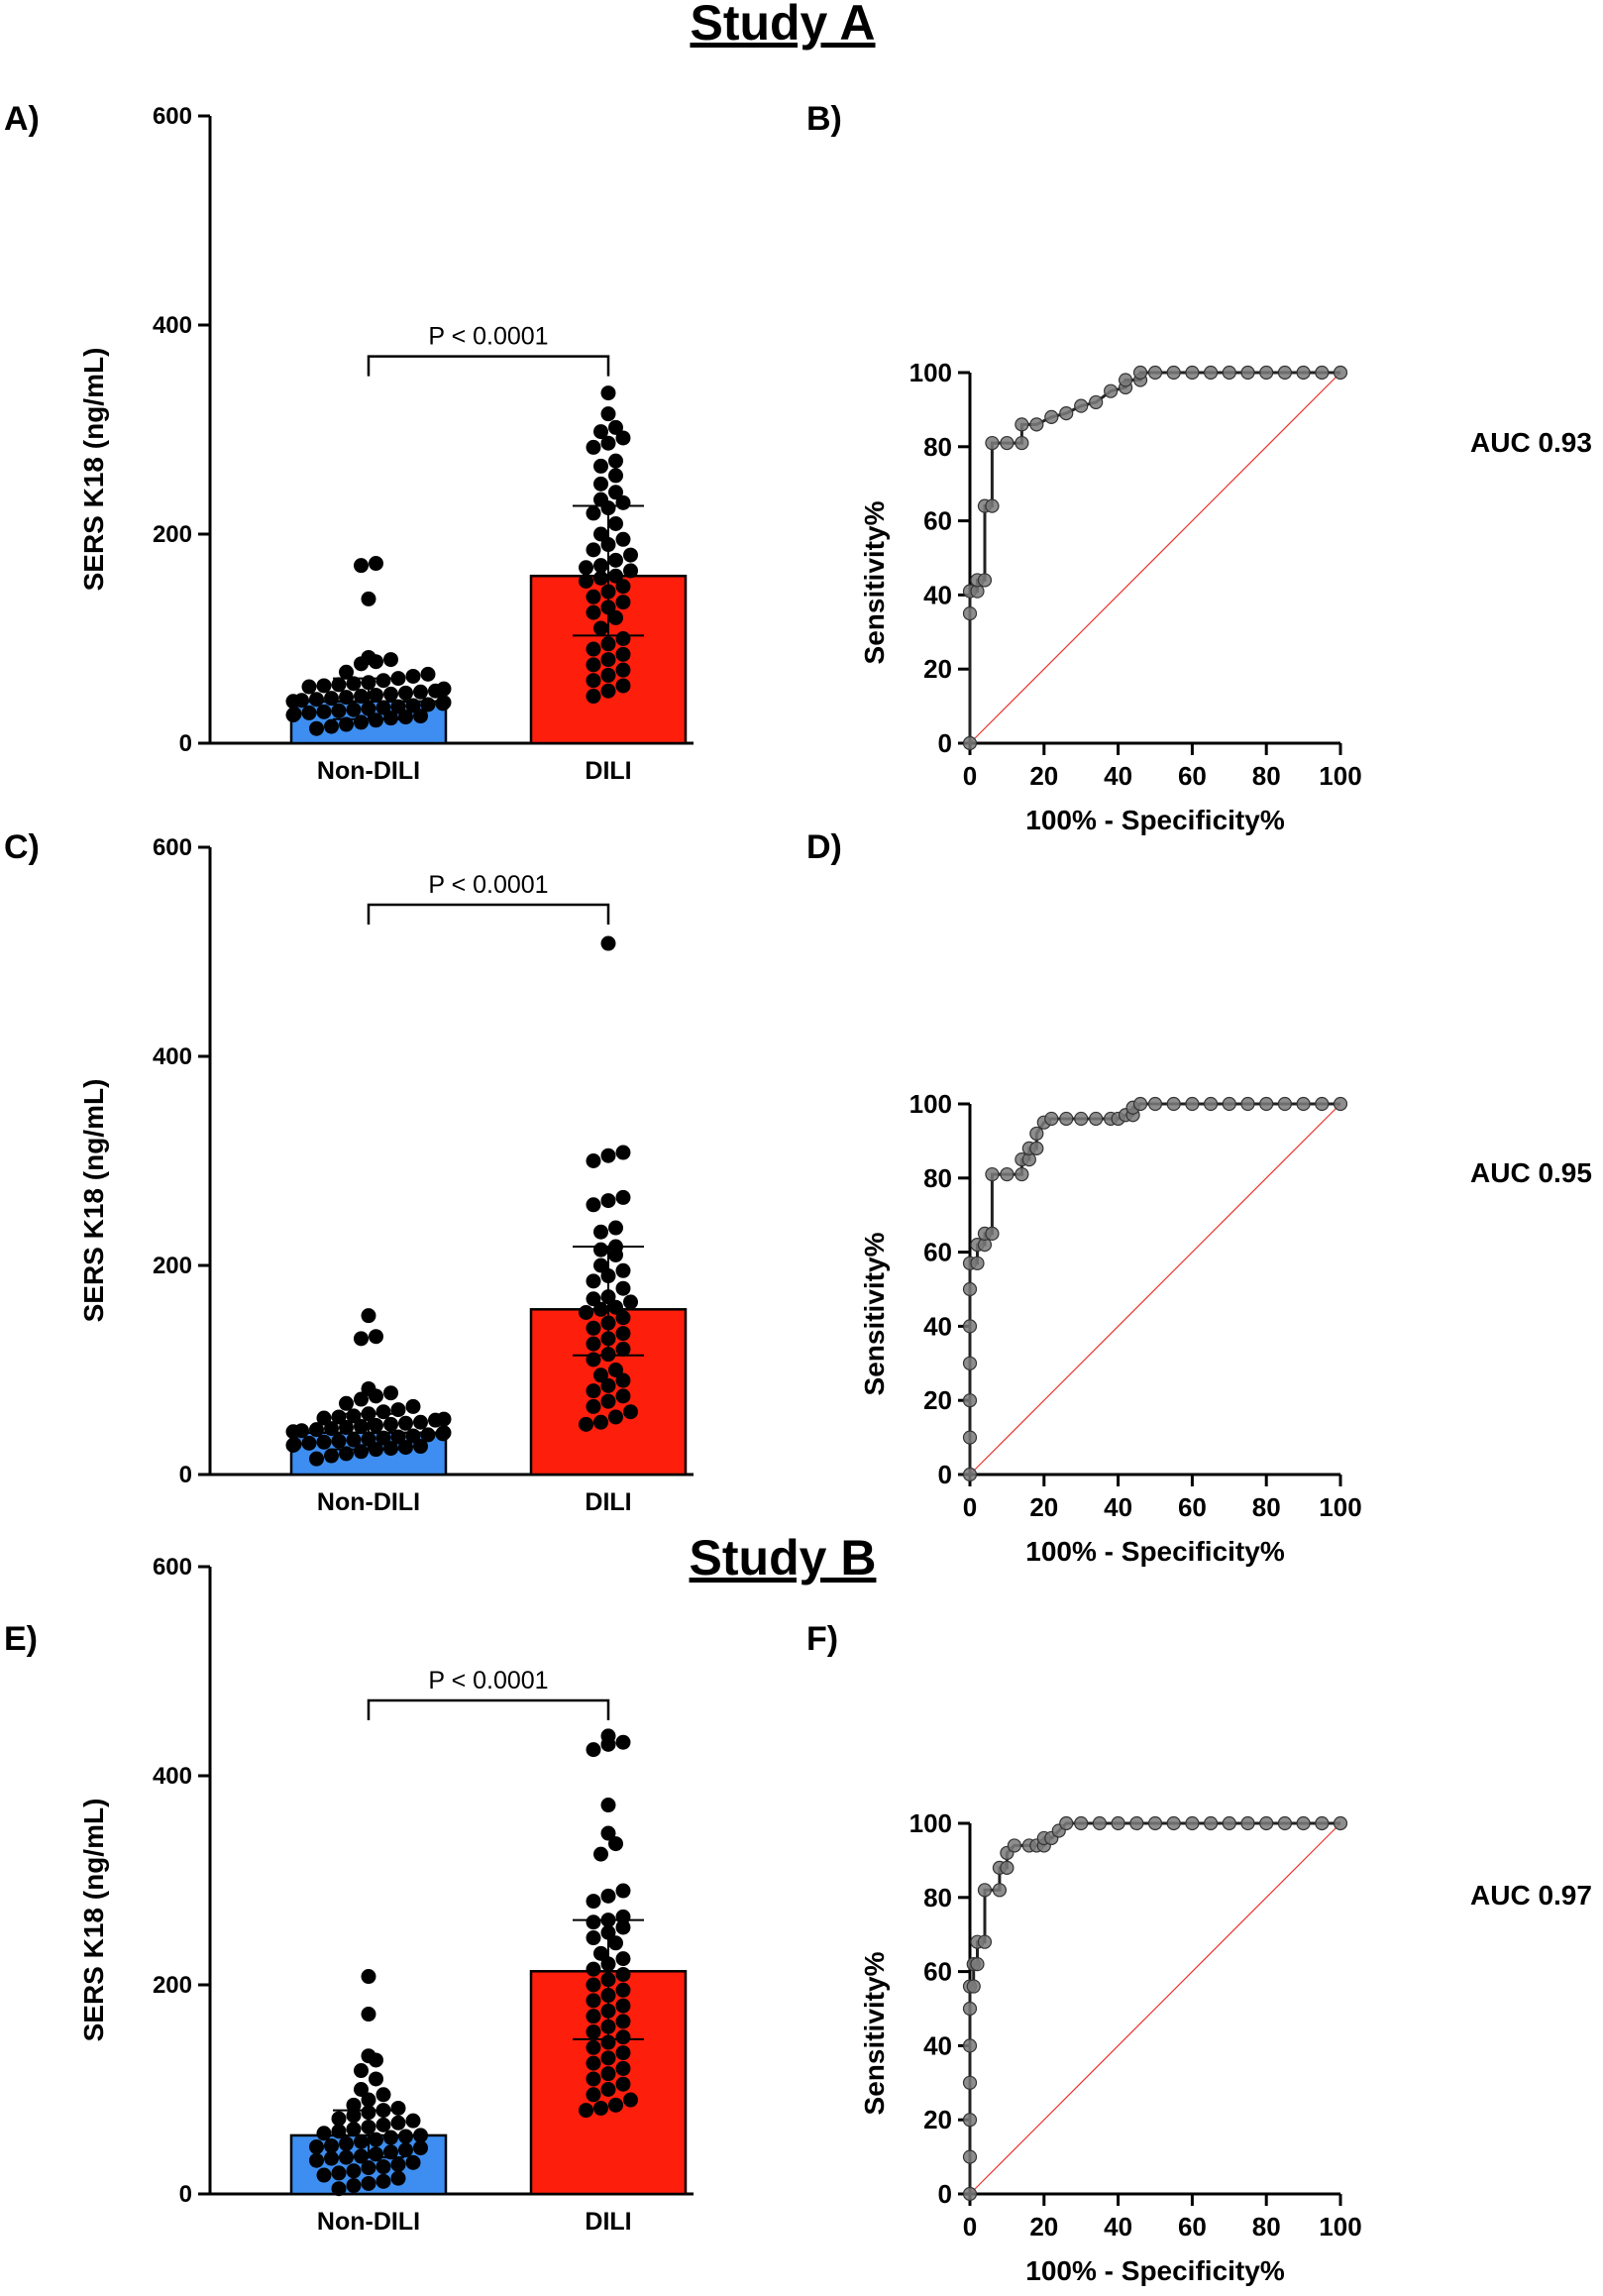 The width and height of the screenshot is (1603, 2296). Describe the element at coordinates (1155, 558) in the screenshot. I see `reference-diagonal` at that location.